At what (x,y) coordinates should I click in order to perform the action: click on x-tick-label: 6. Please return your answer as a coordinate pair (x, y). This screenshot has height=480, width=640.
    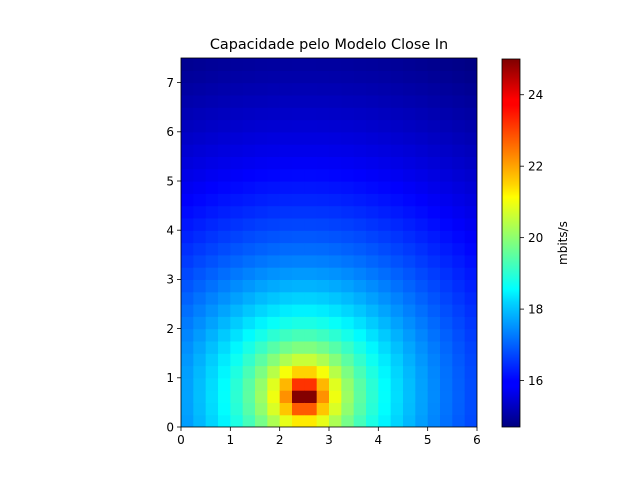
    Looking at the image, I should click on (477, 440).